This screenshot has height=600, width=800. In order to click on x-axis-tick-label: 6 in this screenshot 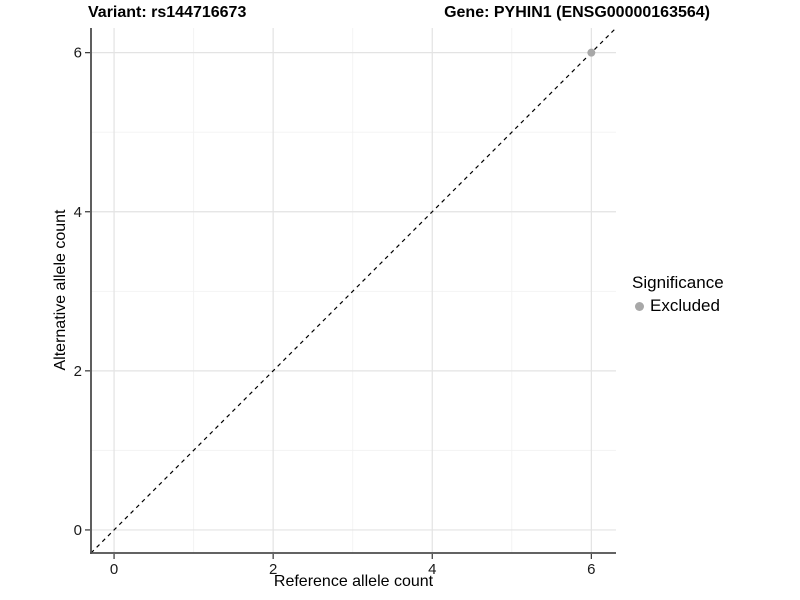, I will do `click(591, 569)`.